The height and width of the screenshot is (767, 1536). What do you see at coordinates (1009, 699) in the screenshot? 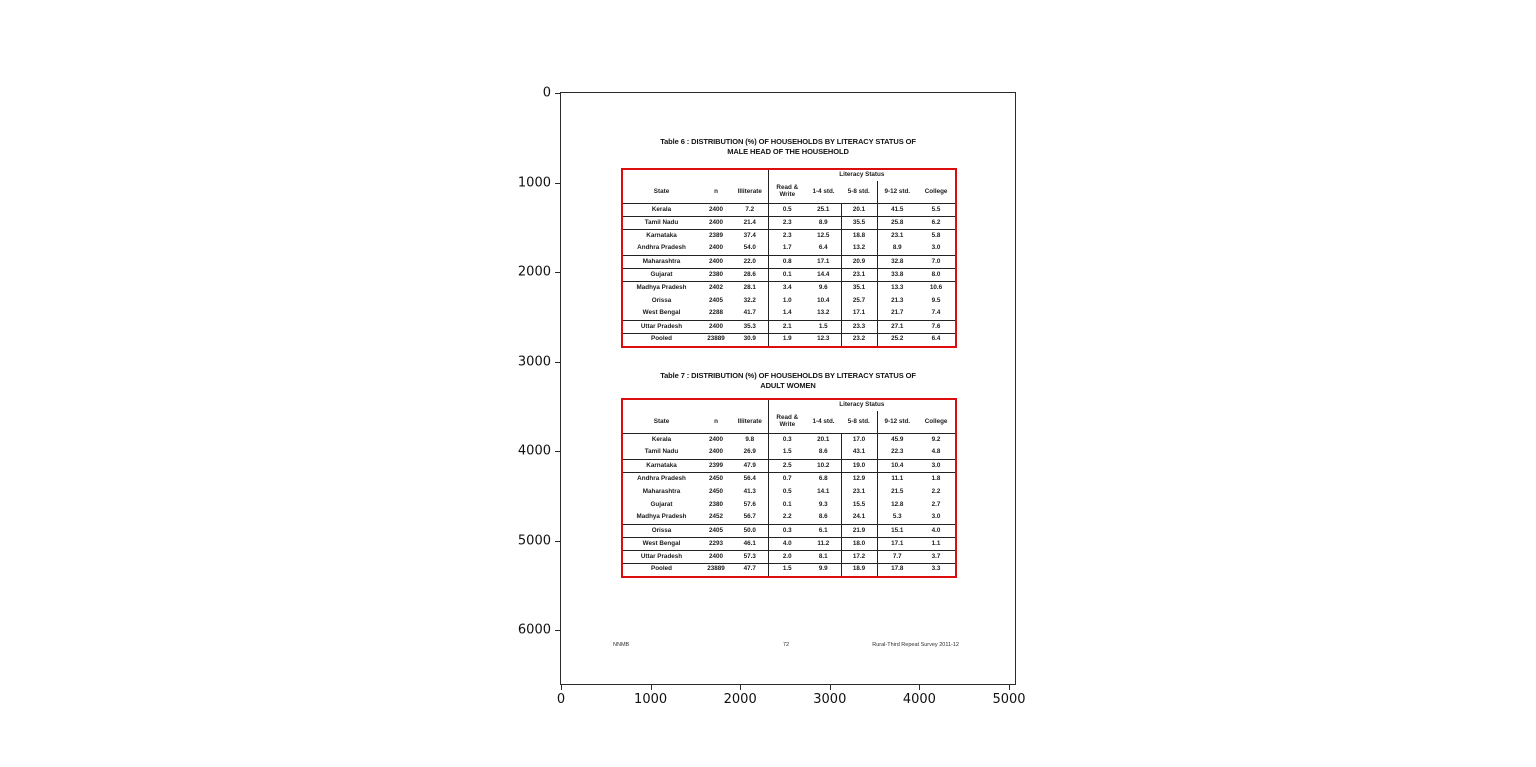
I see `x-tick-label: 5000` at bounding box center [1009, 699].